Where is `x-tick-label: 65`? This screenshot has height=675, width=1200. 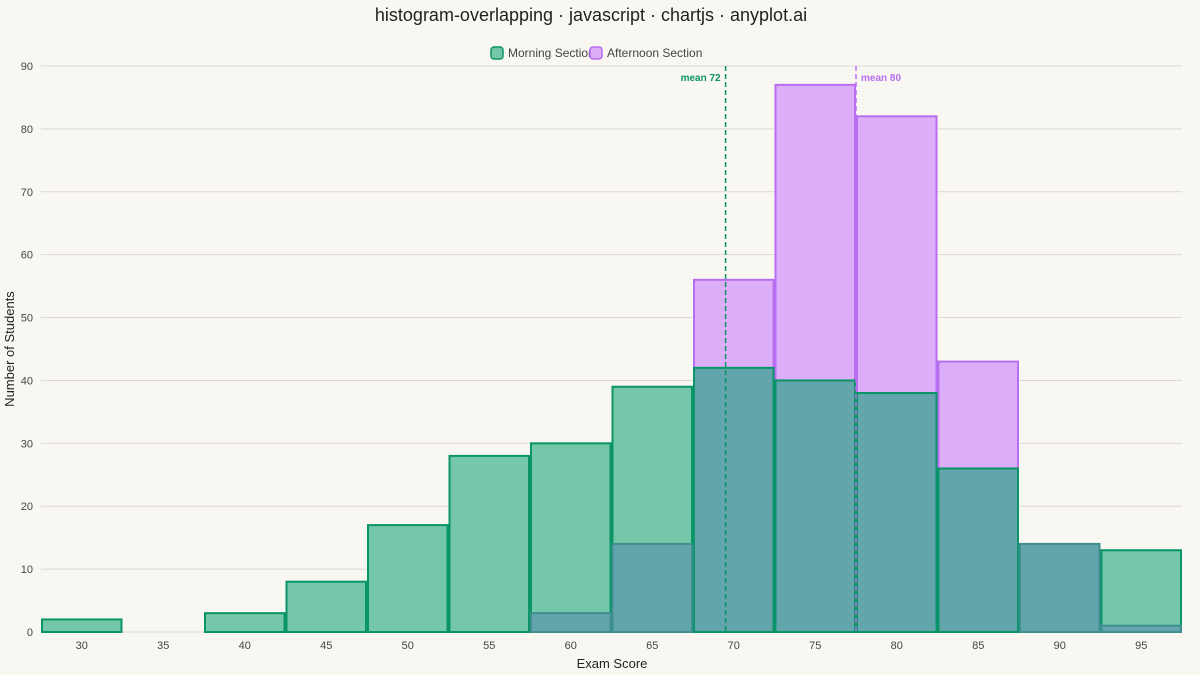
x-tick-label: 65 is located at coordinates (652, 646).